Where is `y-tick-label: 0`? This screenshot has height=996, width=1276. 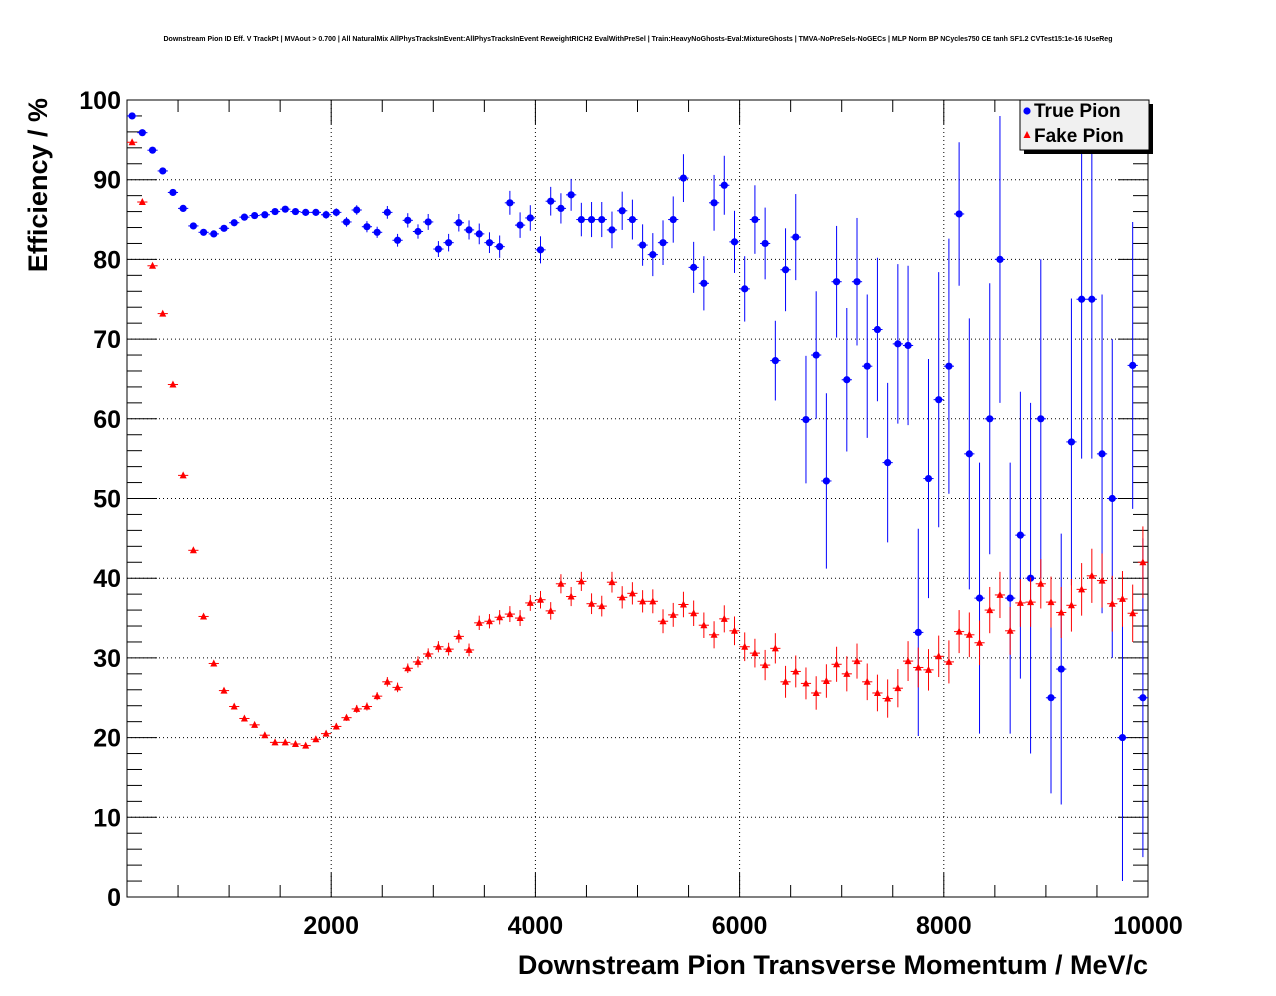 y-tick-label: 0 is located at coordinates (114, 898).